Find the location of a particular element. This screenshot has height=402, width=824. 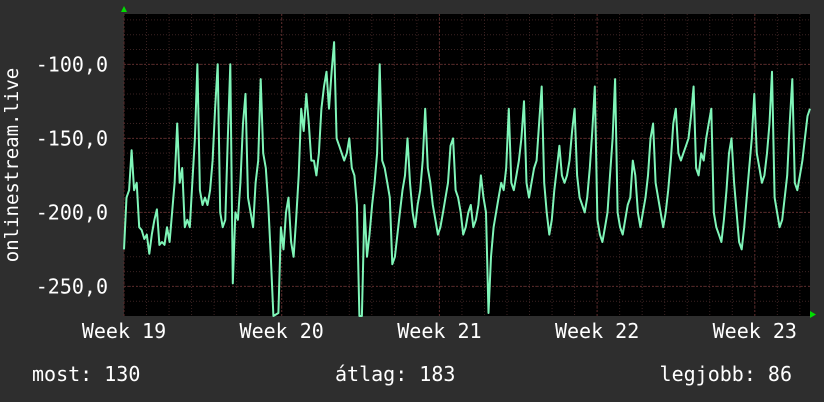

y-tick-label: -100,0 is located at coordinates (72, 64).